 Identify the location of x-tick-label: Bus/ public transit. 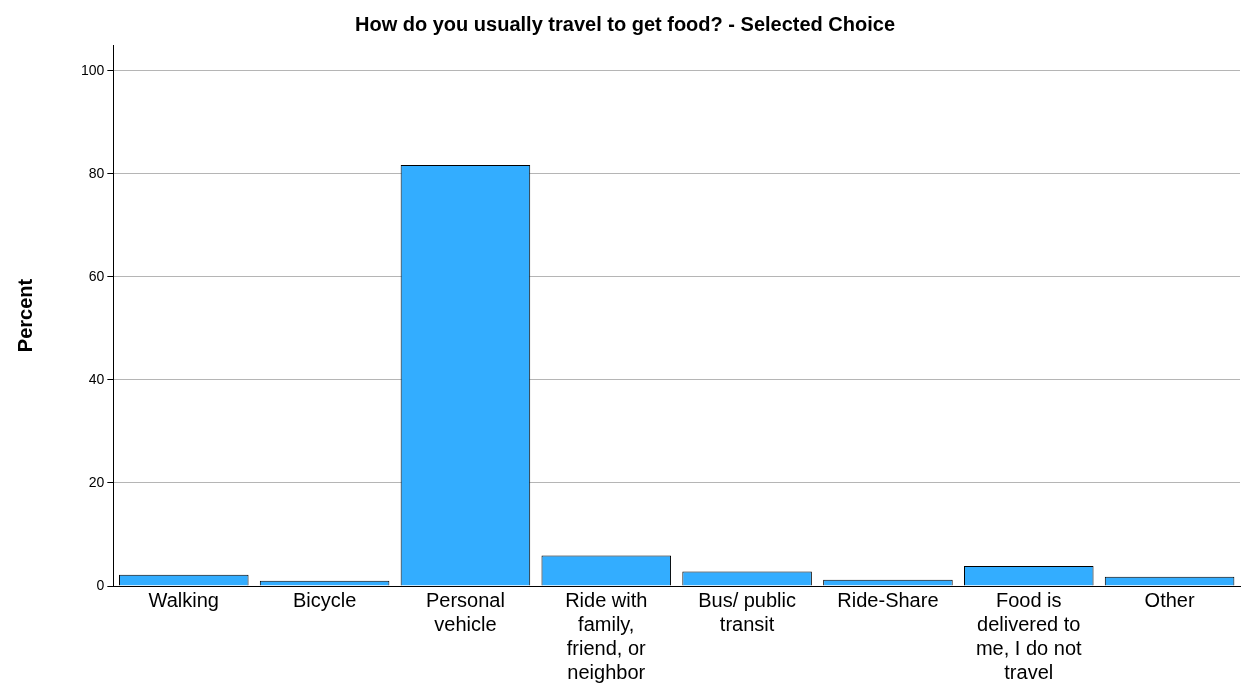
(747, 611).